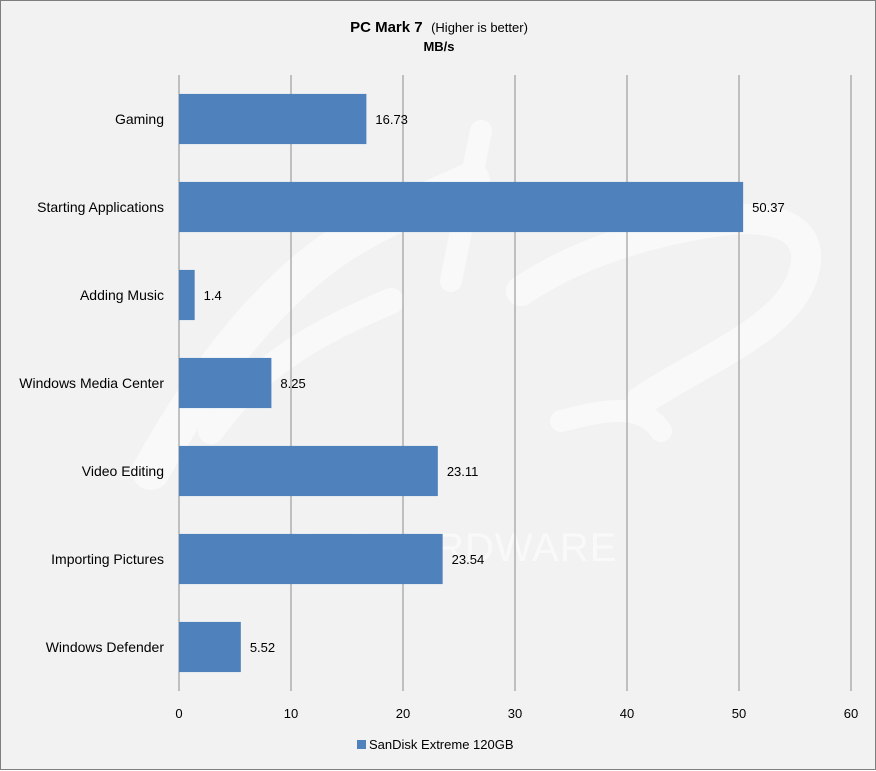 The height and width of the screenshot is (771, 876). I want to click on category-label: Adding Music, so click(122, 295).